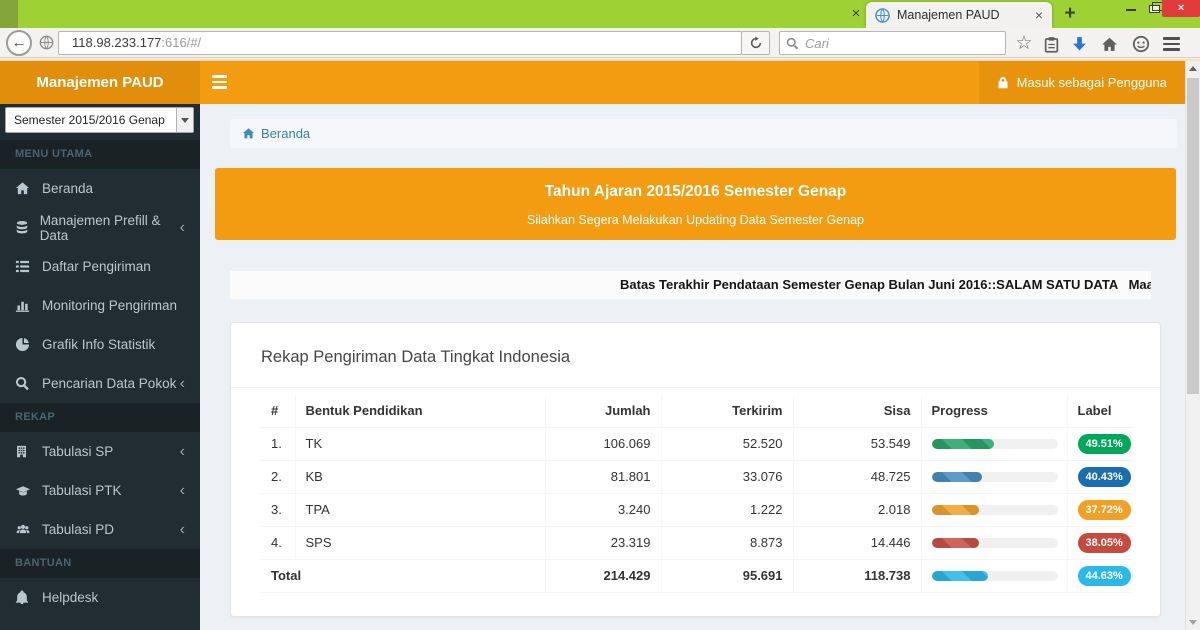 The width and height of the screenshot is (1200, 630). What do you see at coordinates (184, 120) in the screenshot?
I see `chevron-down-icon` at bounding box center [184, 120].